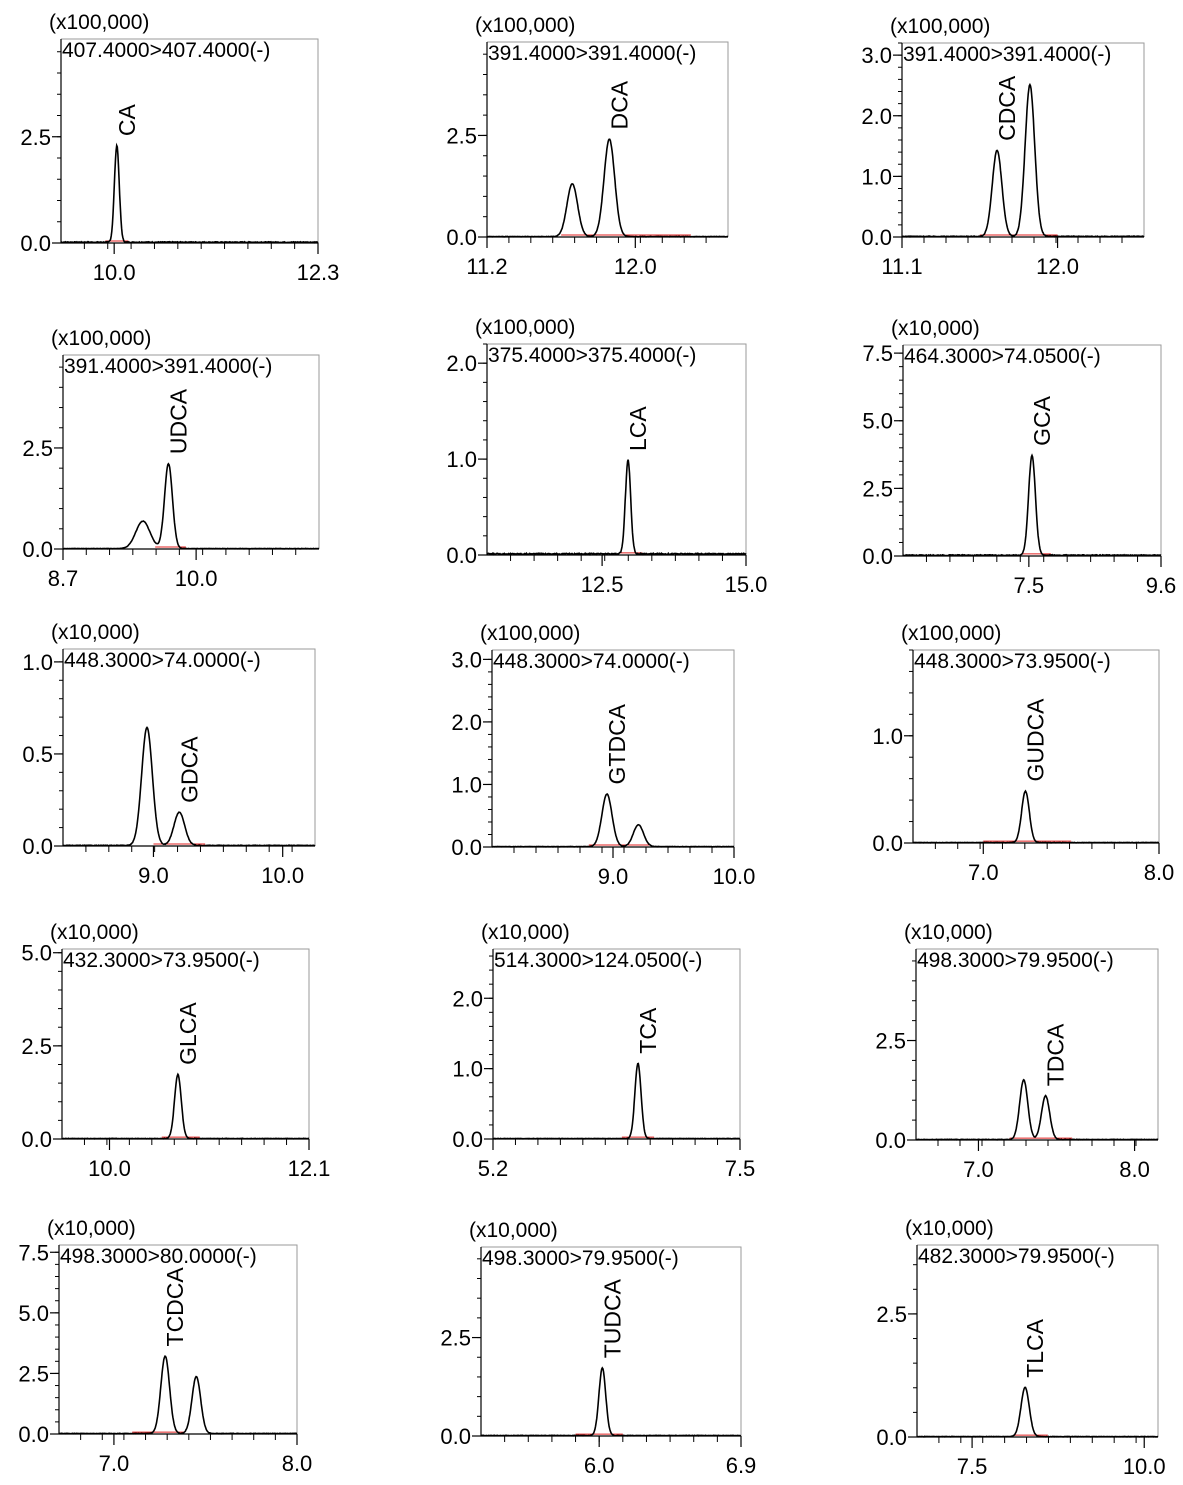 This screenshot has height=1485, width=1183. Describe the element at coordinates (598, 960) in the screenshot. I see `mrm-transition: 514.3000>124.0500(-)` at that location.